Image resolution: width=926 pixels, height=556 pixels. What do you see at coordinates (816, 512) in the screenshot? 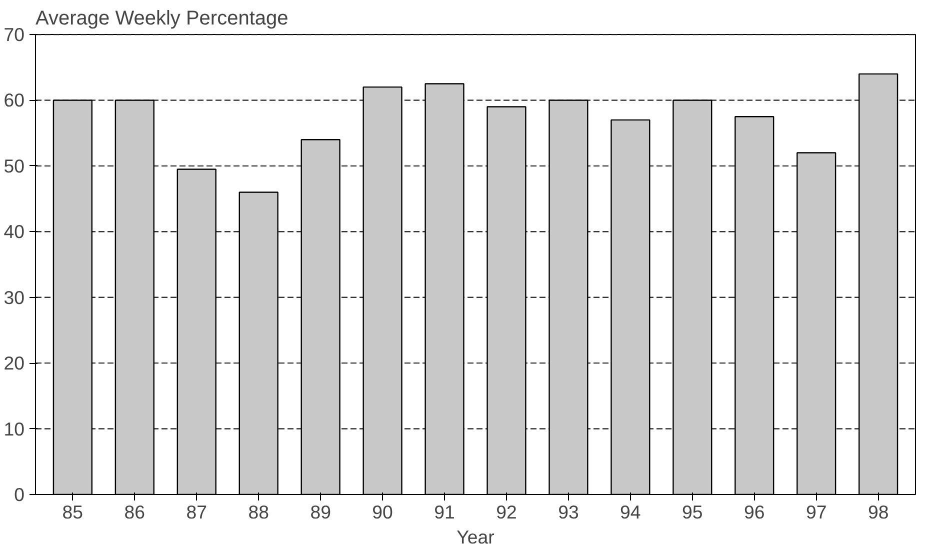
I see `x-tick-label: 97` at bounding box center [816, 512].